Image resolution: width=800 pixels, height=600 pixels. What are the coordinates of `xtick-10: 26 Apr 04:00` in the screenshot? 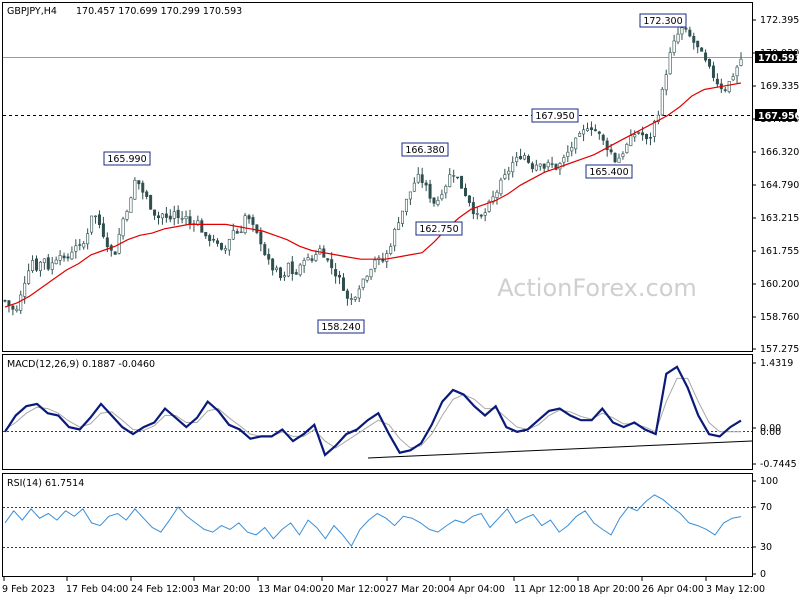 It's located at (672, 586).